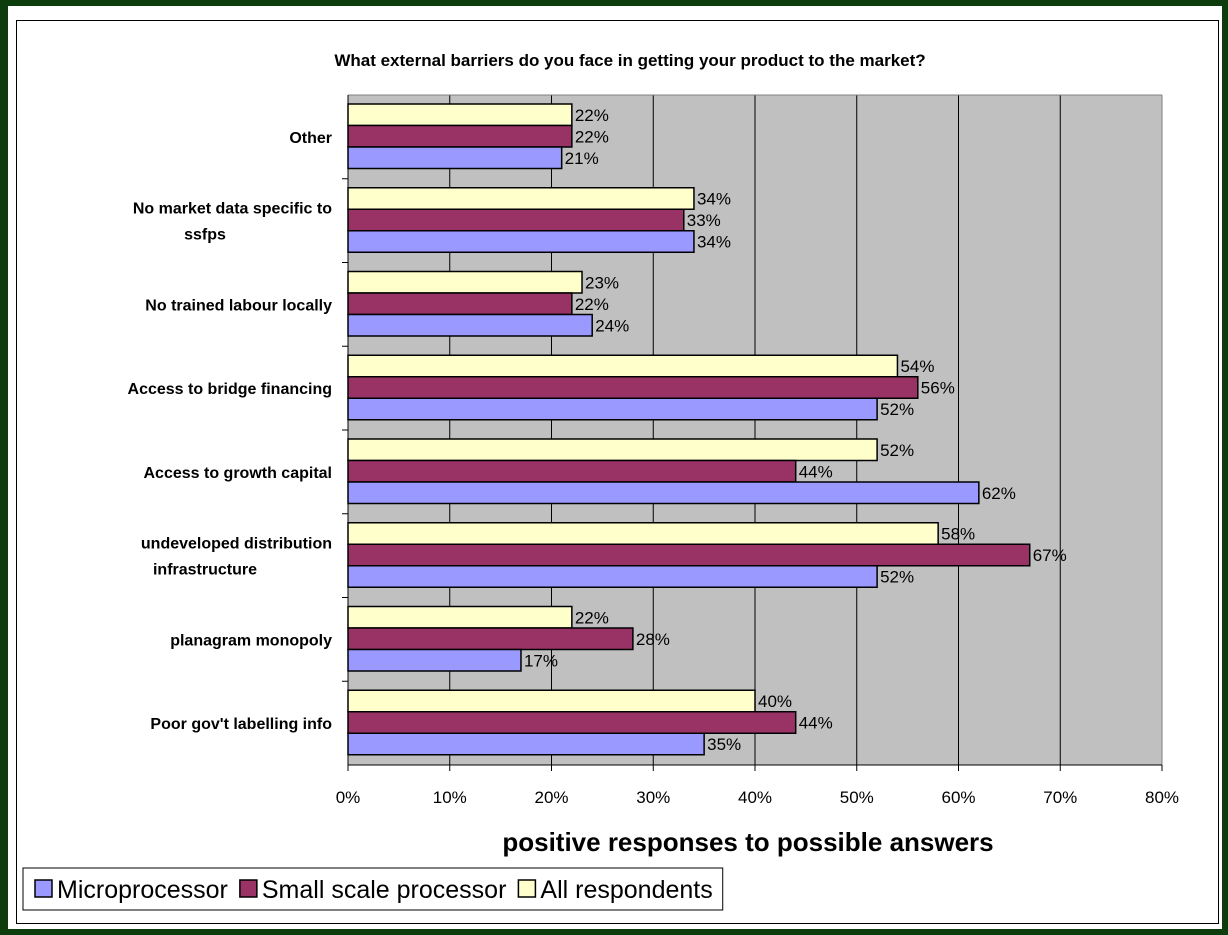 The image size is (1228, 935). Describe the element at coordinates (1060, 797) in the screenshot. I see `x-tick-label: 70%` at that location.